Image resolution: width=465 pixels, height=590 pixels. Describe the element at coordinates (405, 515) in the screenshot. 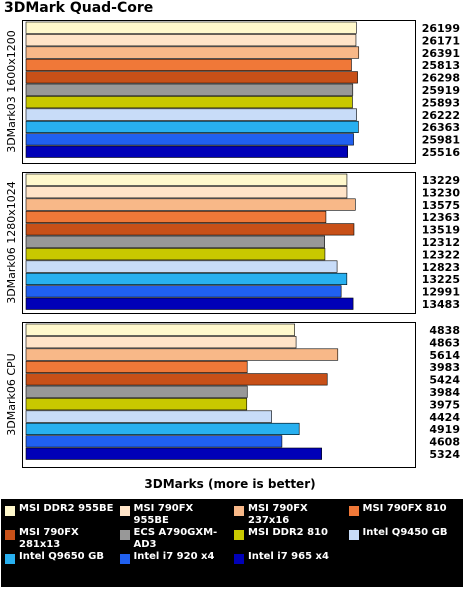

I see `legend-item: MSI 790FX 810` at that location.